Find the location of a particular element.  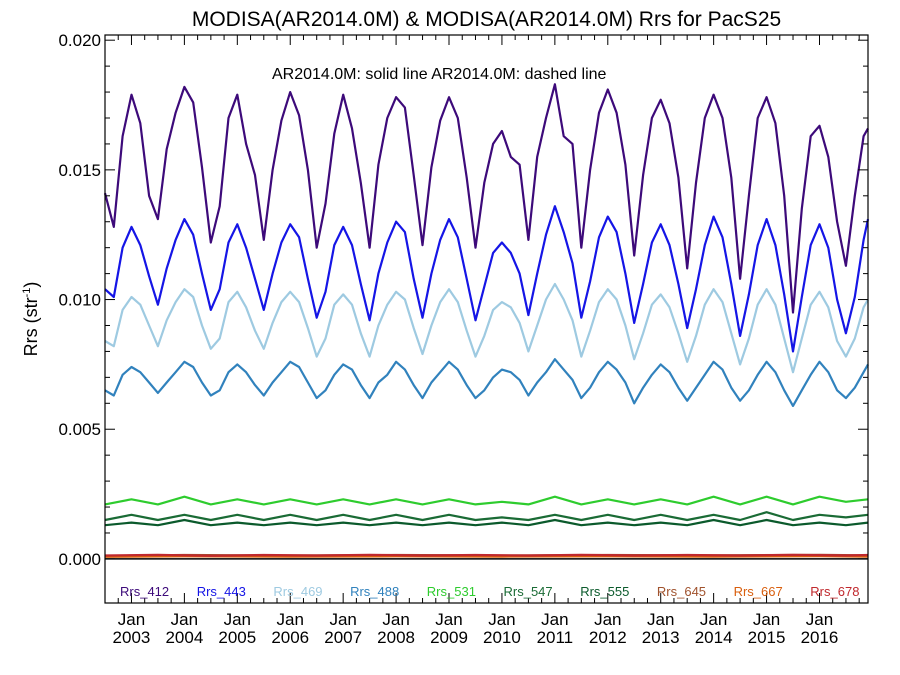

y-tick-label: 0.010 is located at coordinates (79, 300).